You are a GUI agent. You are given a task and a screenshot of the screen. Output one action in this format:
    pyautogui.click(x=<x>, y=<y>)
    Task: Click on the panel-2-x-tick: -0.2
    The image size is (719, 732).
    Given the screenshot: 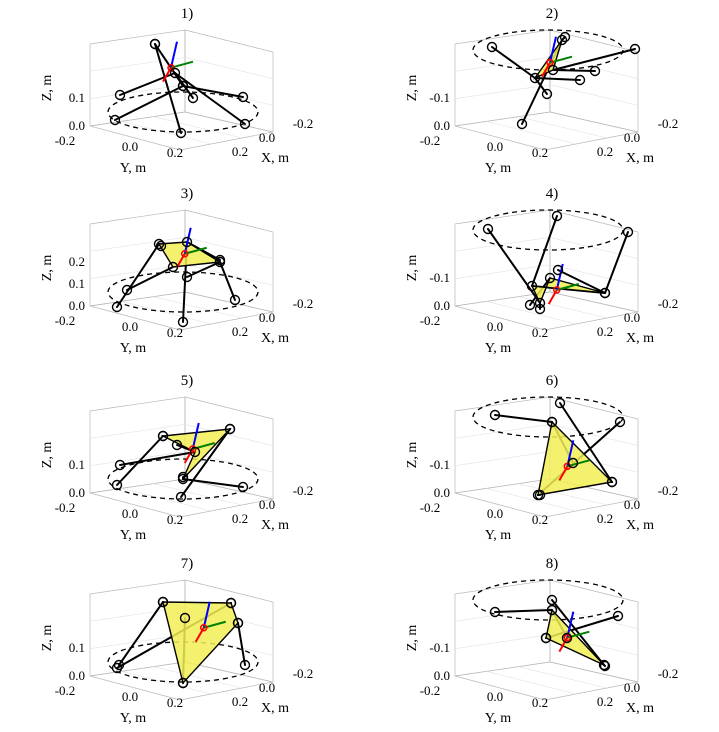 What is the action you would take?
    pyautogui.click(x=668, y=123)
    